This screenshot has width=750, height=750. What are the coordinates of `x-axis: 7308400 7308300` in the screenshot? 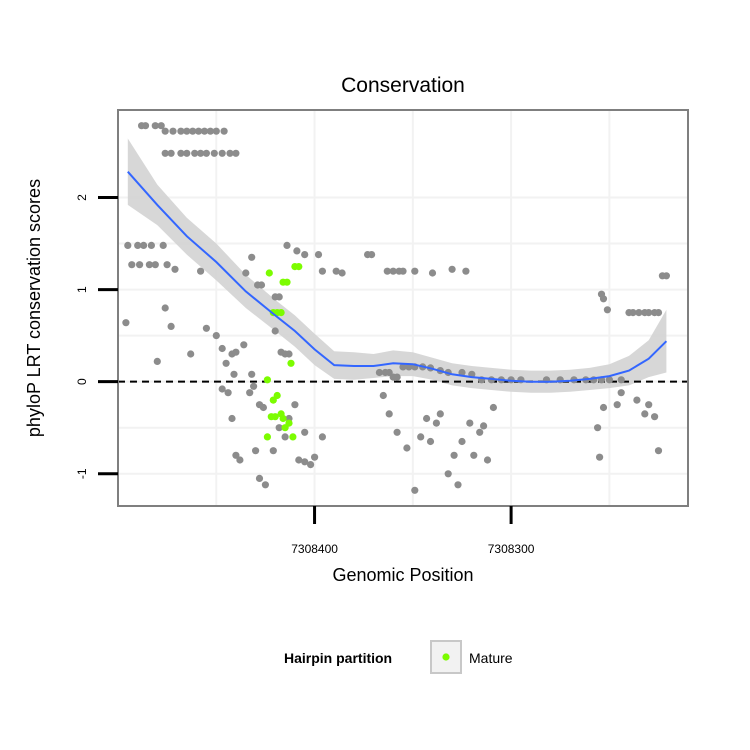 It's located at (413, 531).